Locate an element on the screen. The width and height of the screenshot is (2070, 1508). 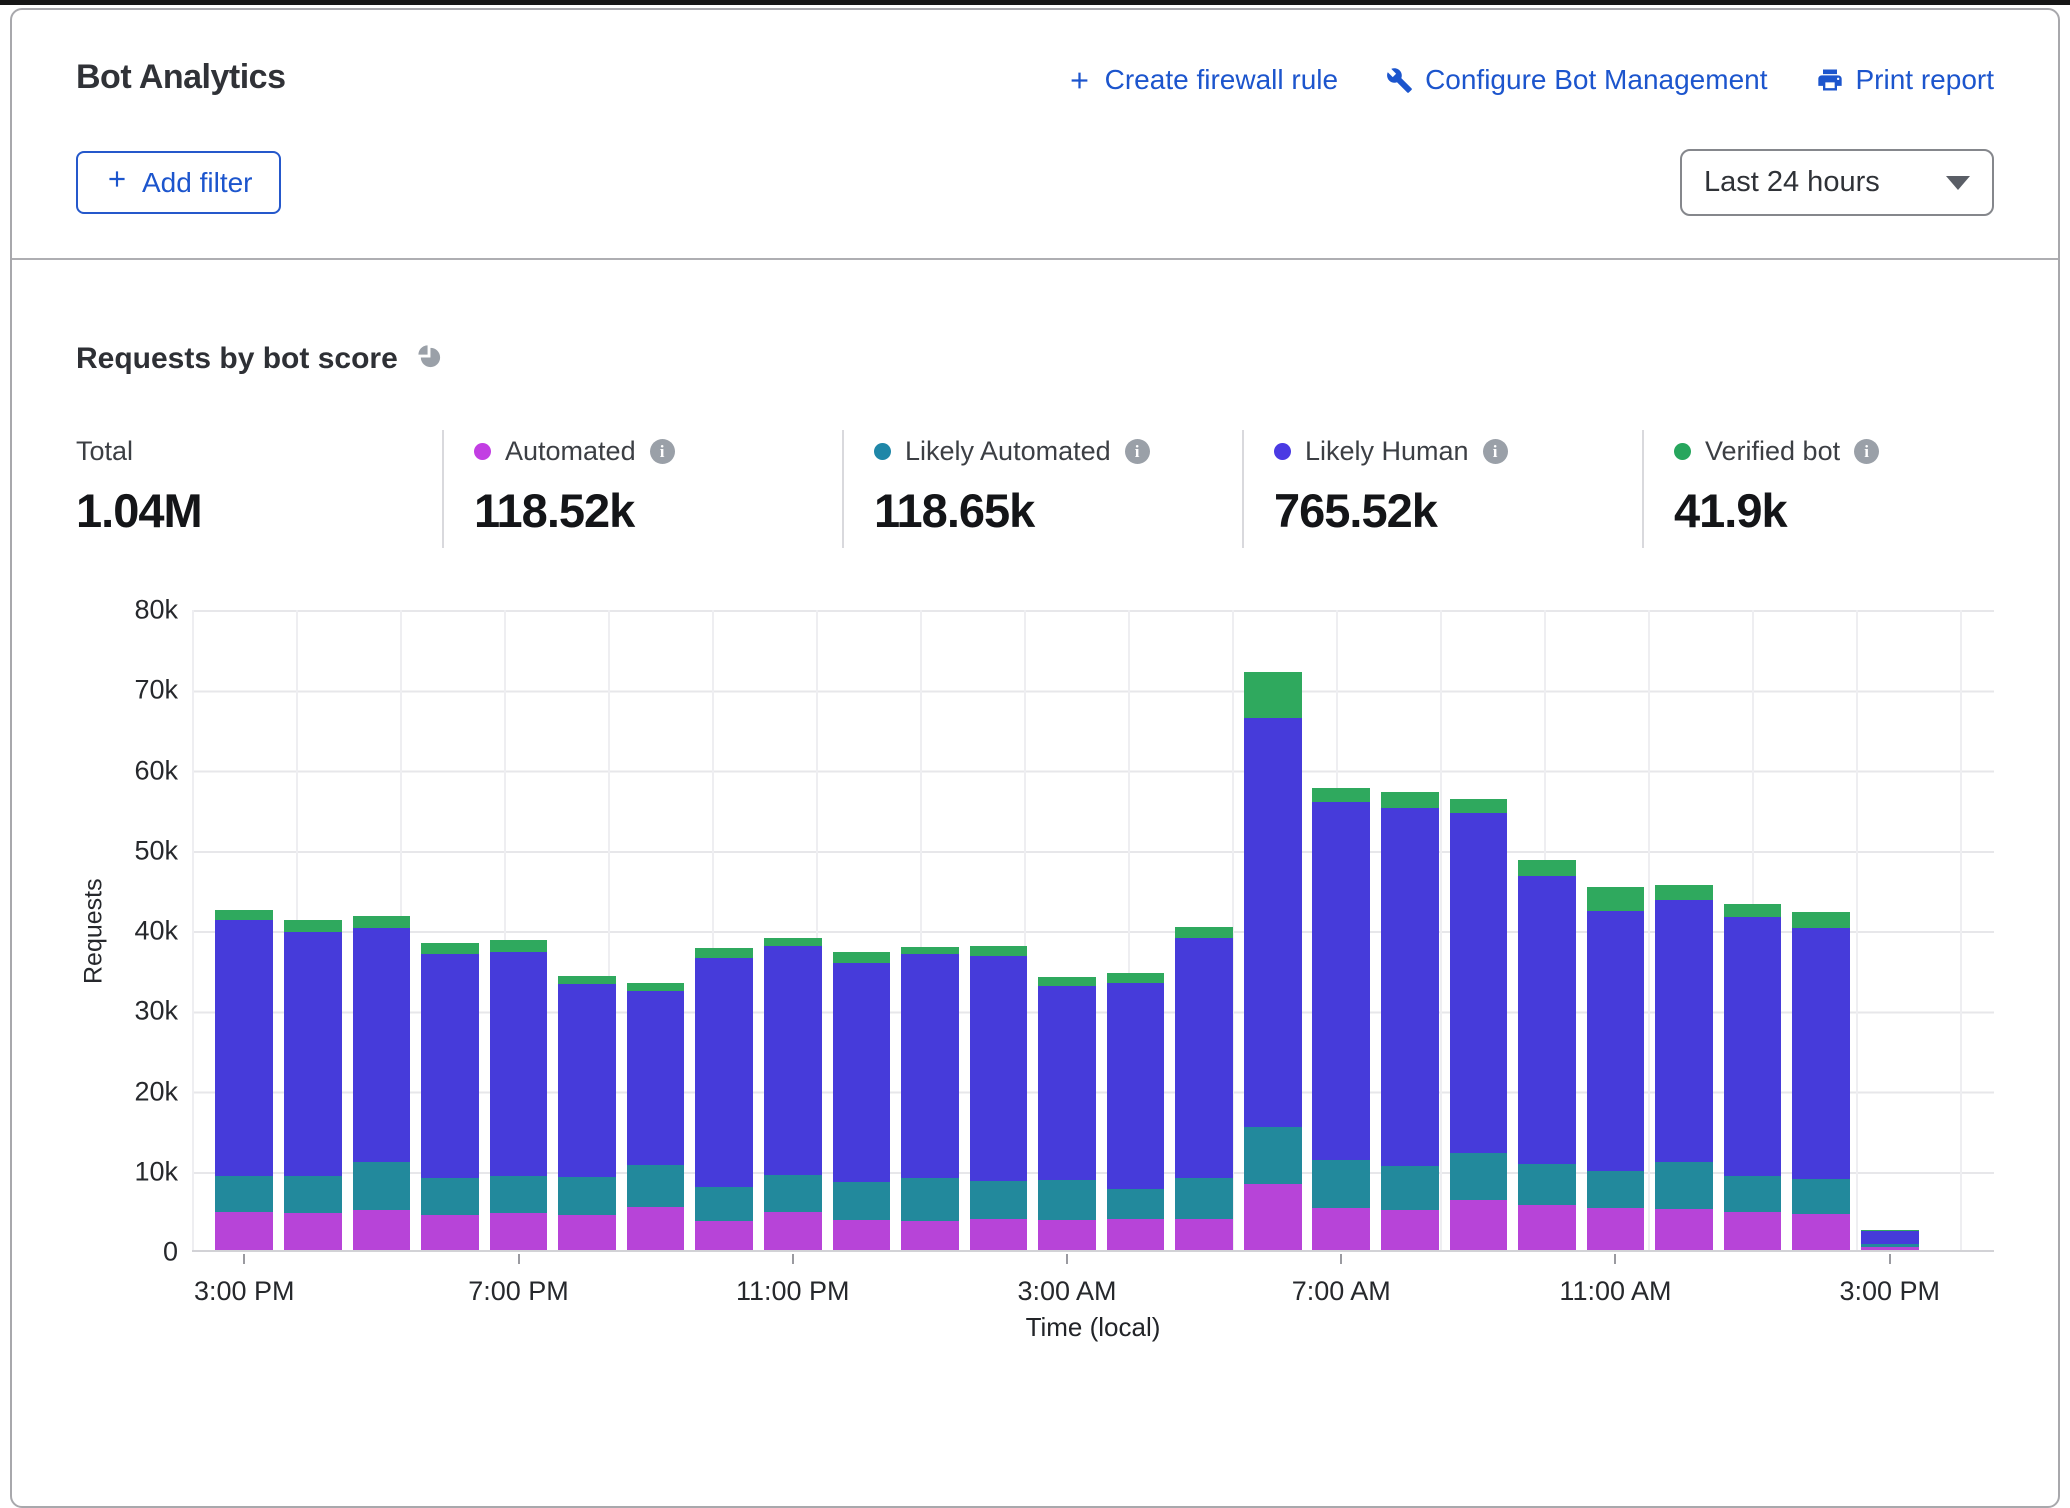
add-filter-button: Add filter is located at coordinates (178, 182).